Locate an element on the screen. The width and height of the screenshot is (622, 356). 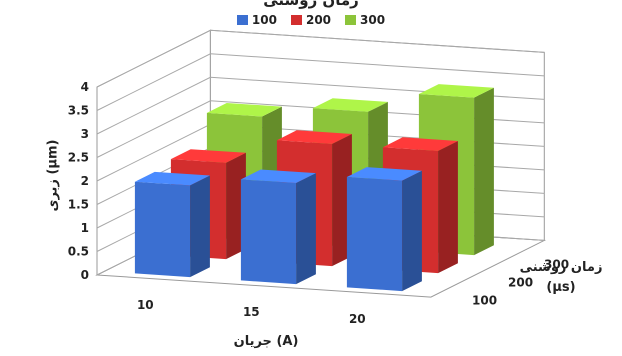
legend-label-100: 100 is located at coordinates (264, 20).